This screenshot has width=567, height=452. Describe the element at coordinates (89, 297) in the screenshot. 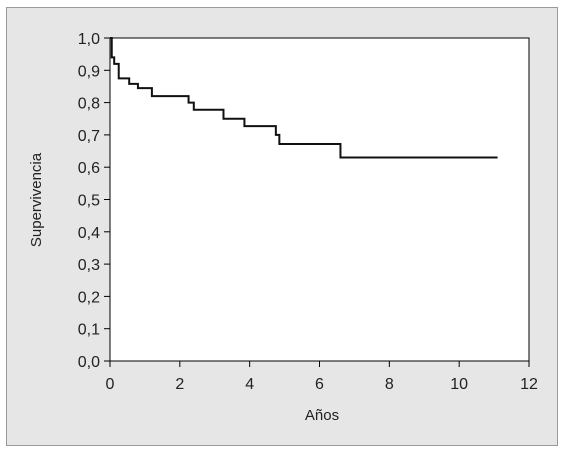

I see `y-tick-label: 0,2` at that location.